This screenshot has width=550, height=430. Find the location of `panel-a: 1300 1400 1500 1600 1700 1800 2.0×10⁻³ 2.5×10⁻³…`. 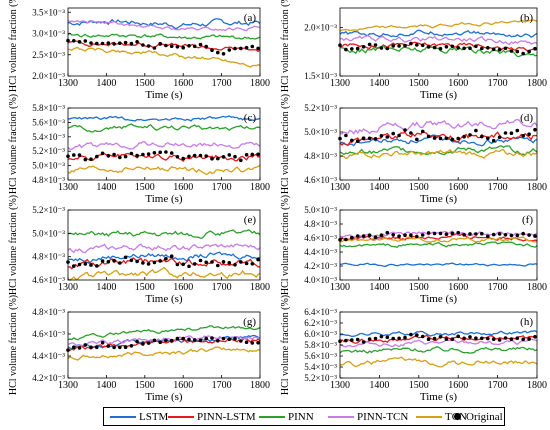

panel-a: 1300 1400 1500 1600 1700 1800 2.0×10⁻³ 2.5×10⁻³… is located at coordinates (139, 50).